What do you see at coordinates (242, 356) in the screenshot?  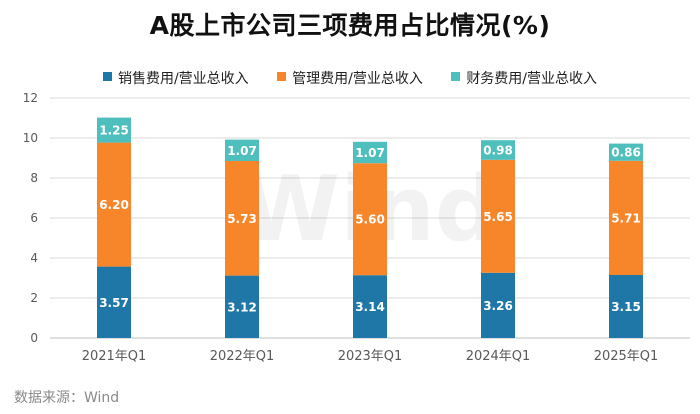 I see `x-tick-label: 2022年Q1` at bounding box center [242, 356].